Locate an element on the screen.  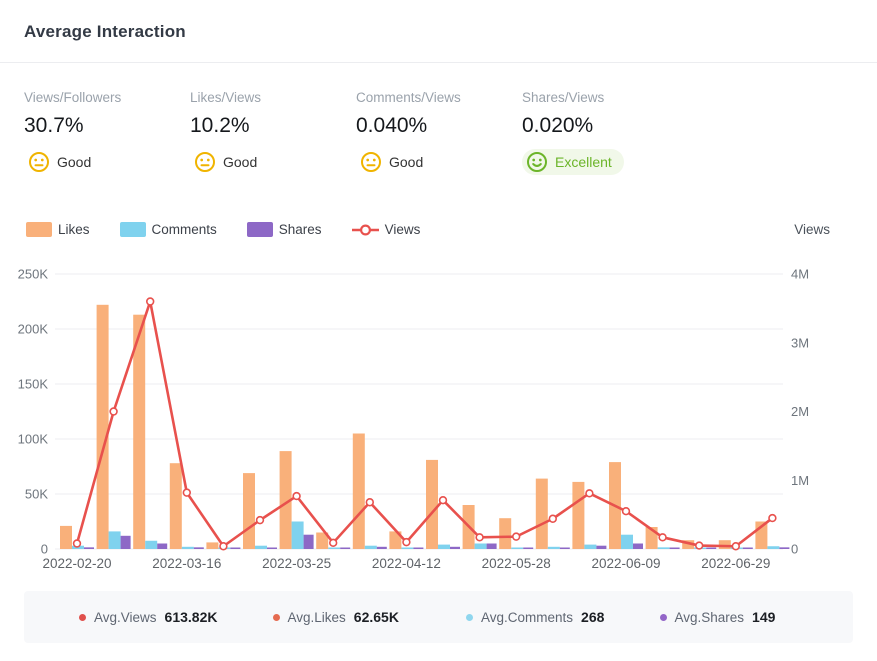
comments-dot-icon is located at coordinates (469, 617).